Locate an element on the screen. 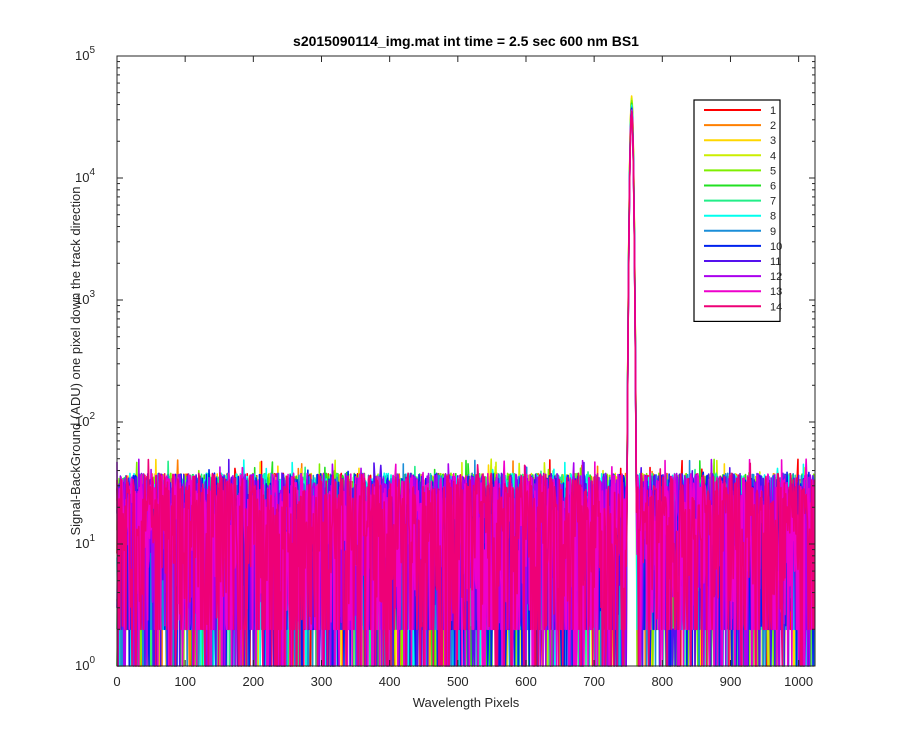 The height and width of the screenshot is (750, 900). x-tick-label: 600 is located at coordinates (526, 681).